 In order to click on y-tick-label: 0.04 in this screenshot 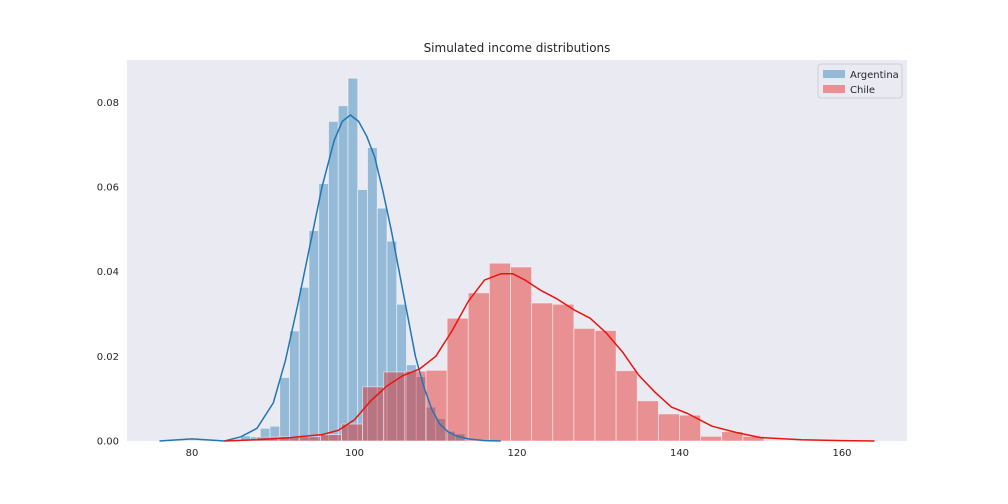, I will do `click(108, 272)`.